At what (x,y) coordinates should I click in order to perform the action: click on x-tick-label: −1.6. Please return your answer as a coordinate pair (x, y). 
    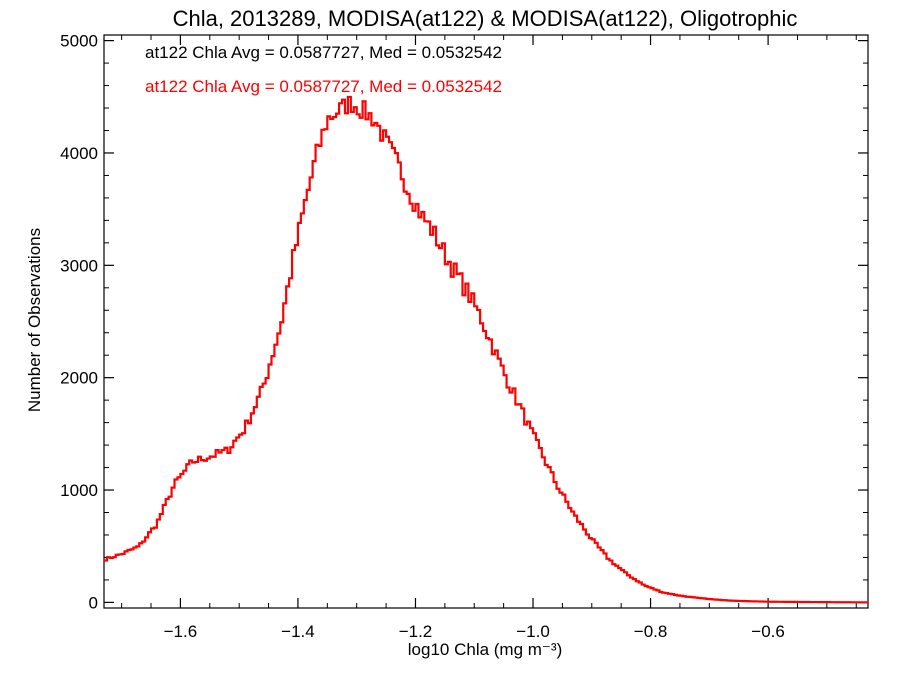
    Looking at the image, I should click on (181, 631).